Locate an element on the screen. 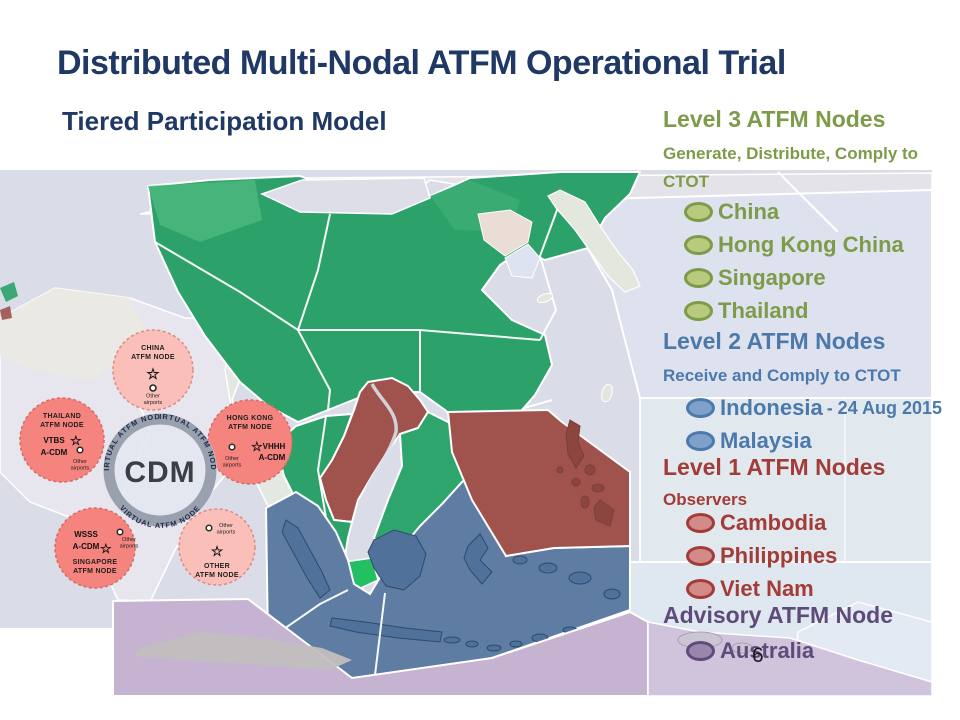 The height and width of the screenshot is (720, 960). cdm-node-other: Other airports ☆ OTHER ATFM NODE is located at coordinates (217, 547).